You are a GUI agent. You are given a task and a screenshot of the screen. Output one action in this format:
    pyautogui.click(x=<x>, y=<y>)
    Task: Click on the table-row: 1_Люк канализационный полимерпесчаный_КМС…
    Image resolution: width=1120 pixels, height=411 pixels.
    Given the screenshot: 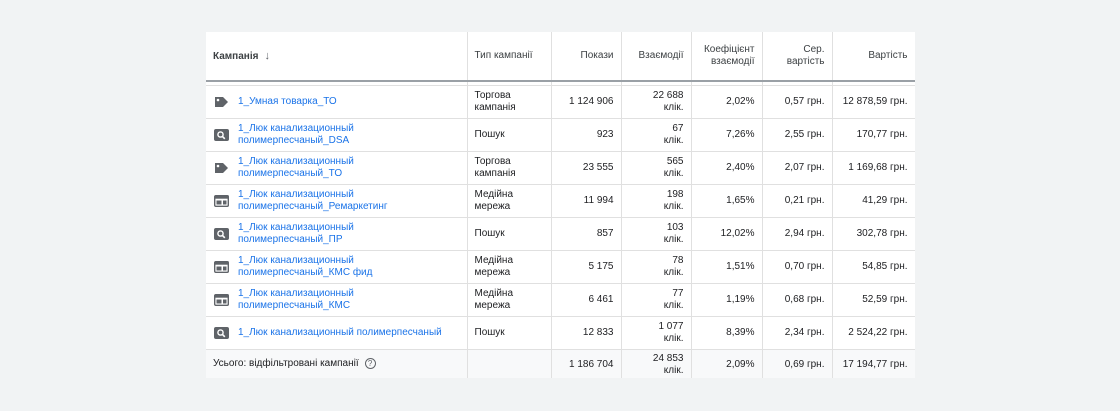 What is the action you would take?
    pyautogui.click(x=560, y=267)
    